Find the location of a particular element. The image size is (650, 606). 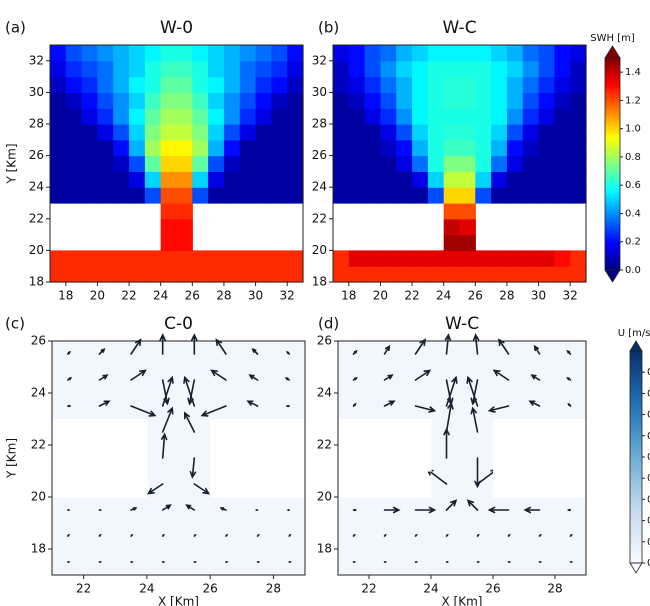

x-tick-label: 18 is located at coordinates (65, 296).